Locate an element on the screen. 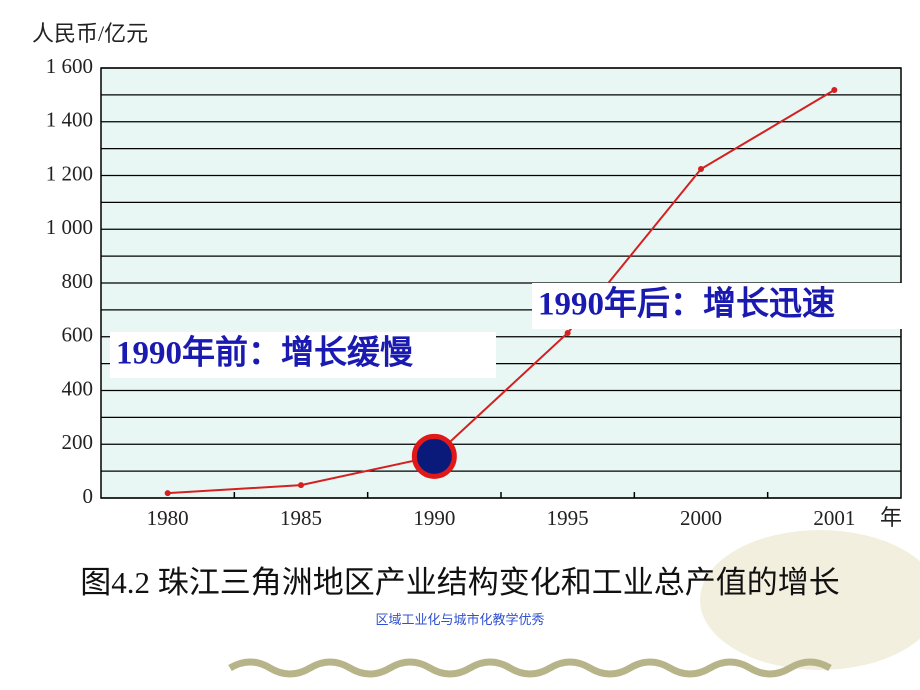 The height and width of the screenshot is (690, 920). x-tick-label: 1985 is located at coordinates (301, 518).